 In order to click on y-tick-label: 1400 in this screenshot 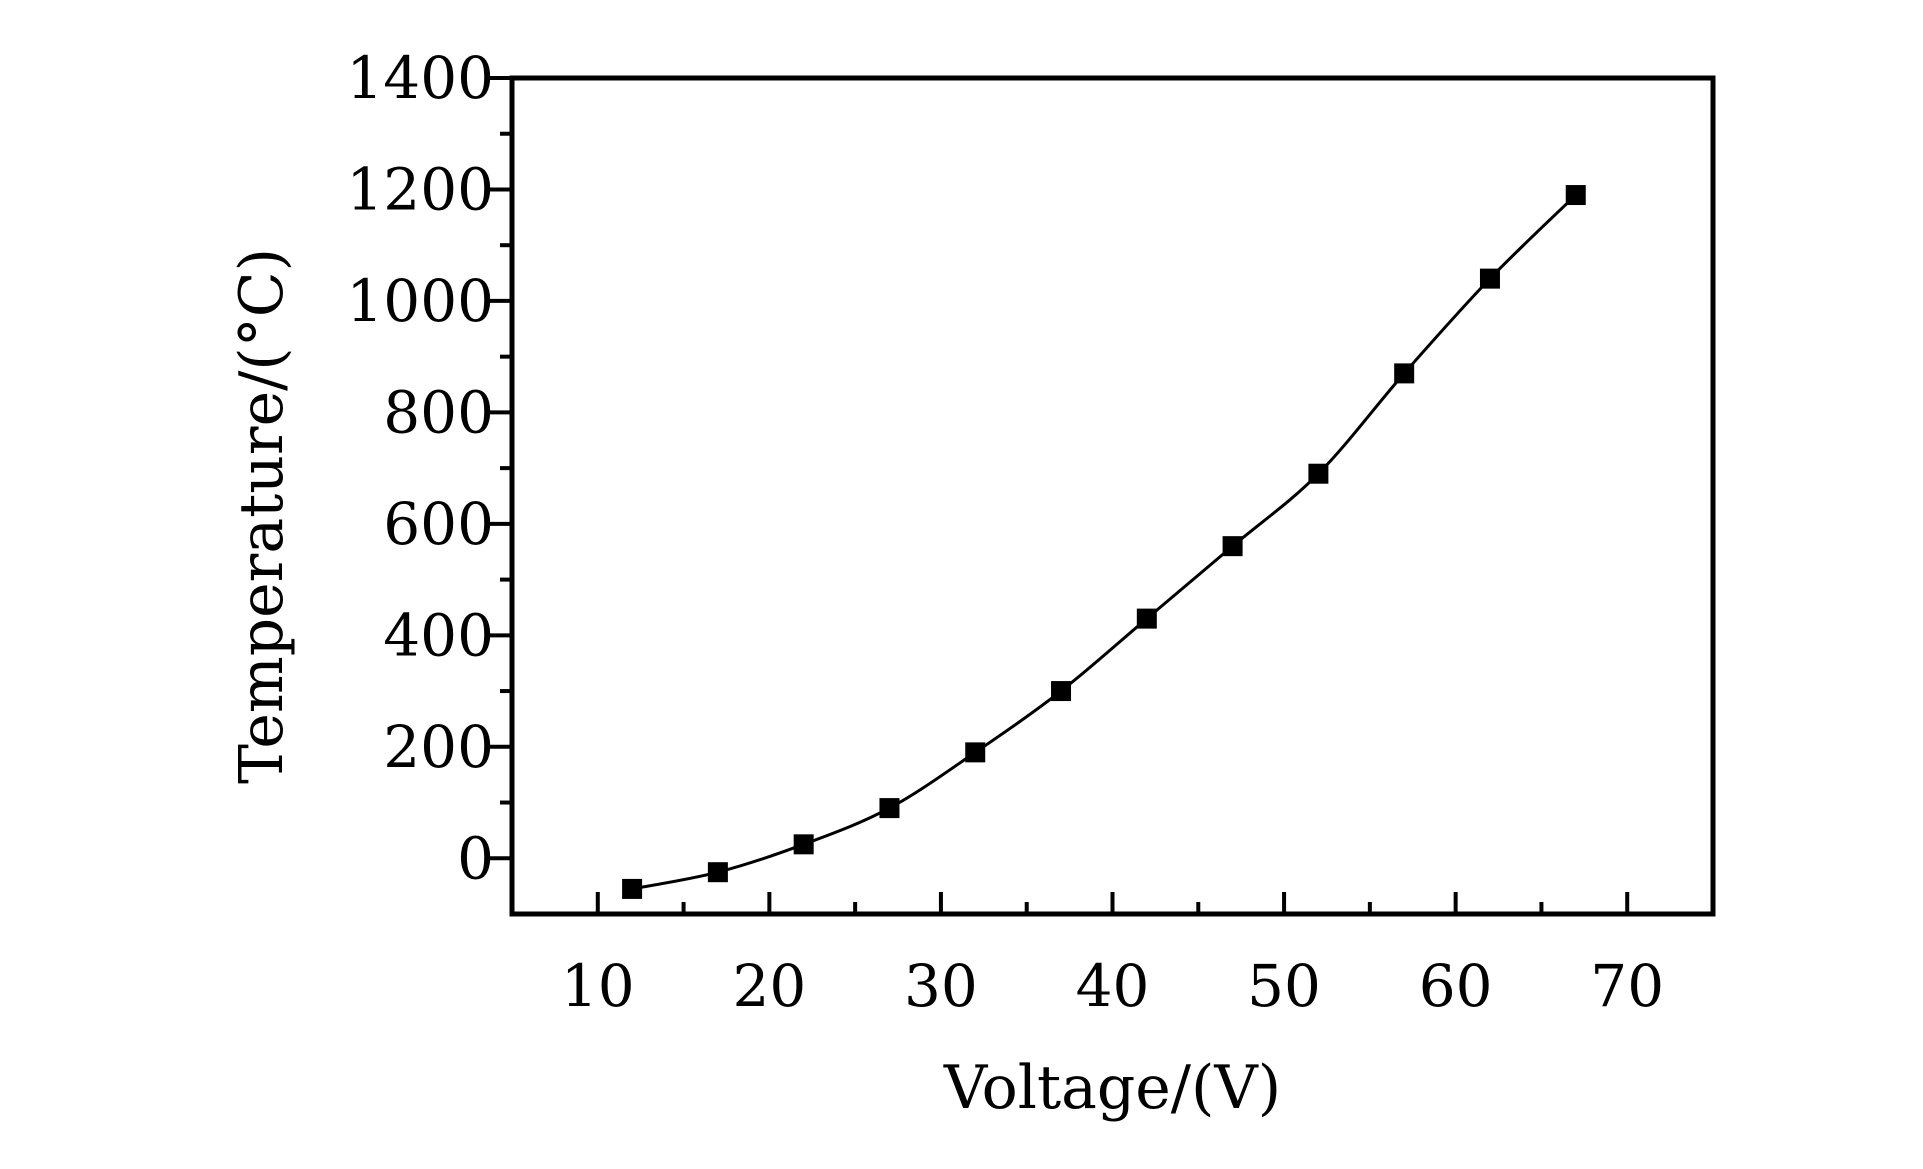, I will do `click(420, 78)`.